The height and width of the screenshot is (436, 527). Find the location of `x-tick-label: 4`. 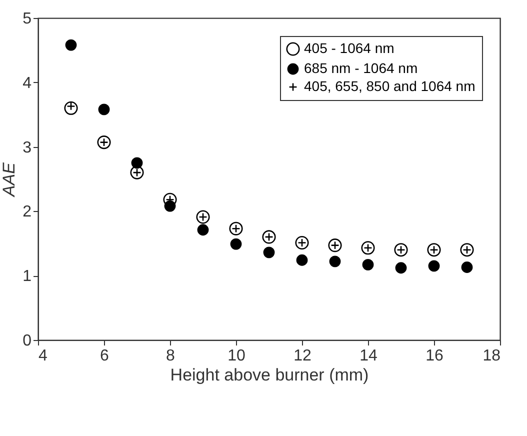

x-tick-label: 4 is located at coordinates (43, 356).